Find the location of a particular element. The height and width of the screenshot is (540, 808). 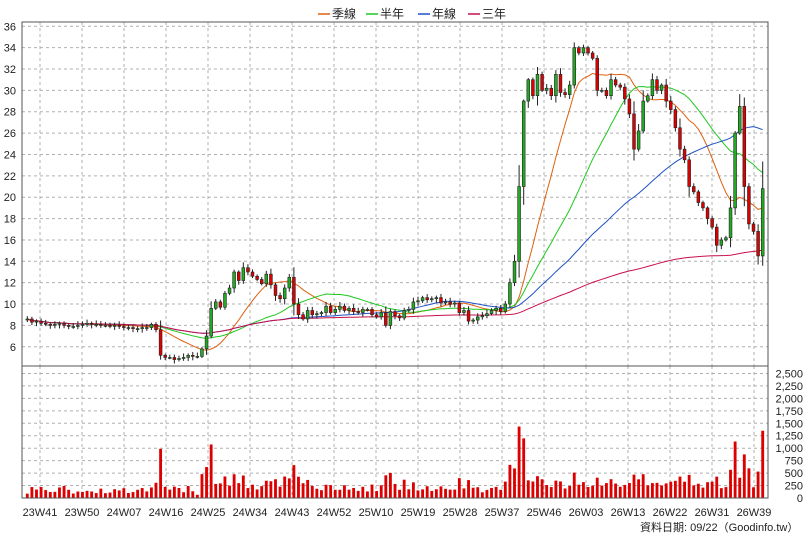

x-tick-label: 24W07 is located at coordinates (124, 513).